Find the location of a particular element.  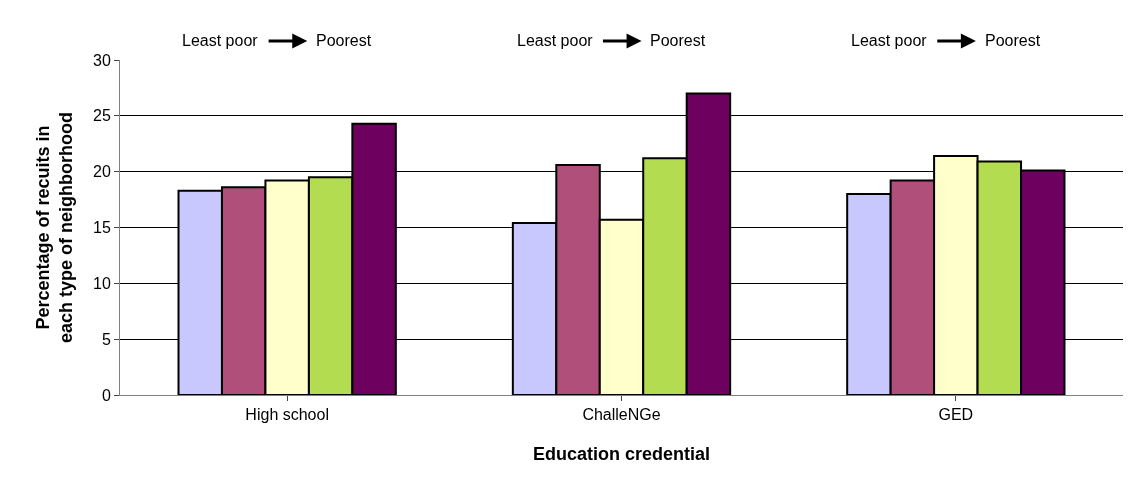

x-tick-label: ChalleNGe is located at coordinates (621, 415).